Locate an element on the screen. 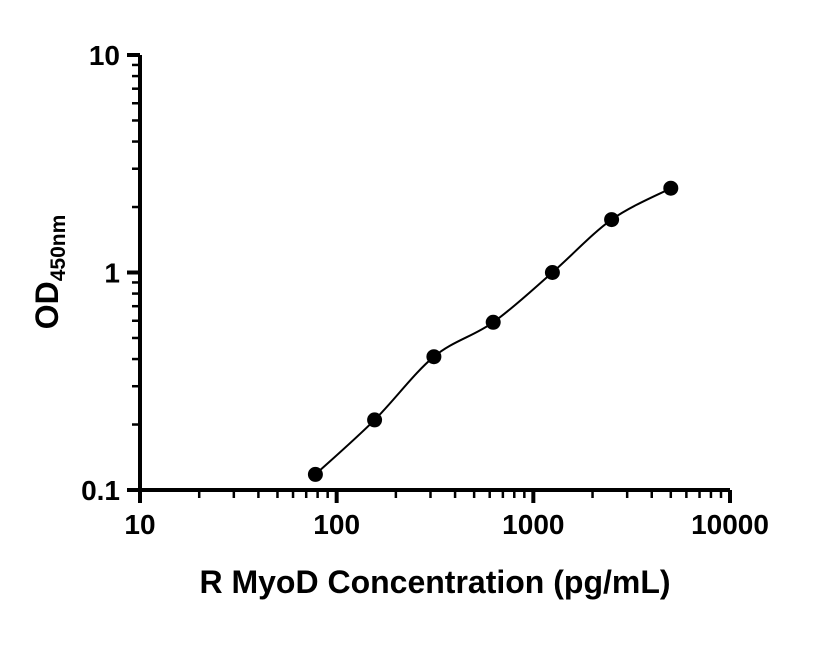 Image resolution: width=816 pixels, height=645 pixels. x-tick-label: 10 is located at coordinates (139, 524).